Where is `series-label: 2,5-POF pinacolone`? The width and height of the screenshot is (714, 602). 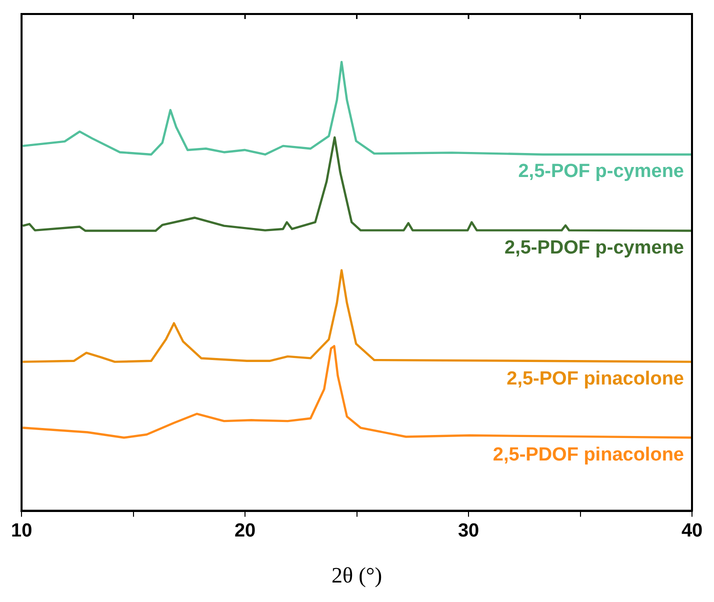 series-label: 2,5-POF pinacolone is located at coordinates (595, 379).